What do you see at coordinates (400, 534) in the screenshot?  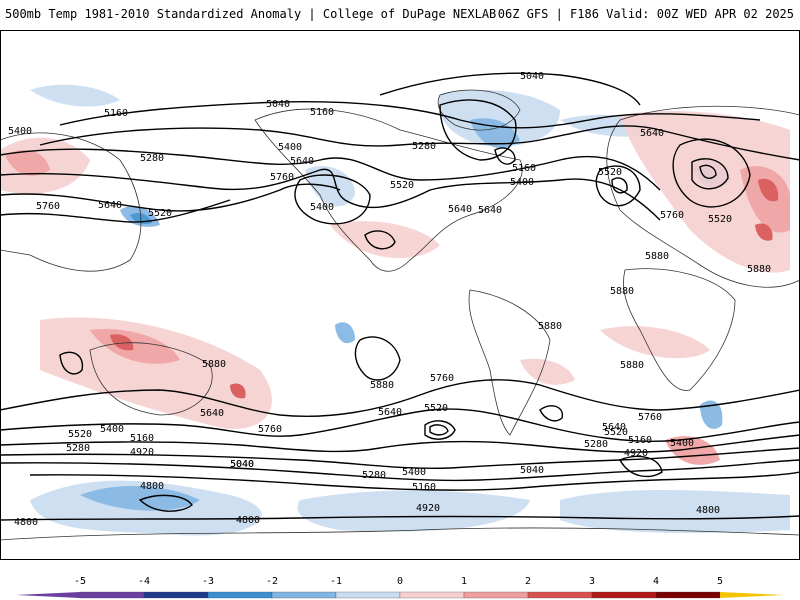 I see `antarctica-outline` at bounding box center [400, 534].